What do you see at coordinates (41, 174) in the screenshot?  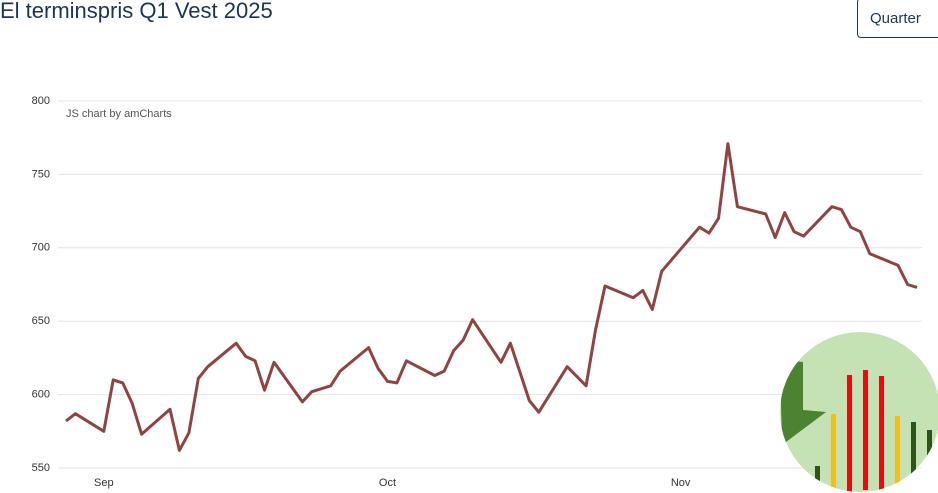 I see `y-tick-label: 750` at bounding box center [41, 174].